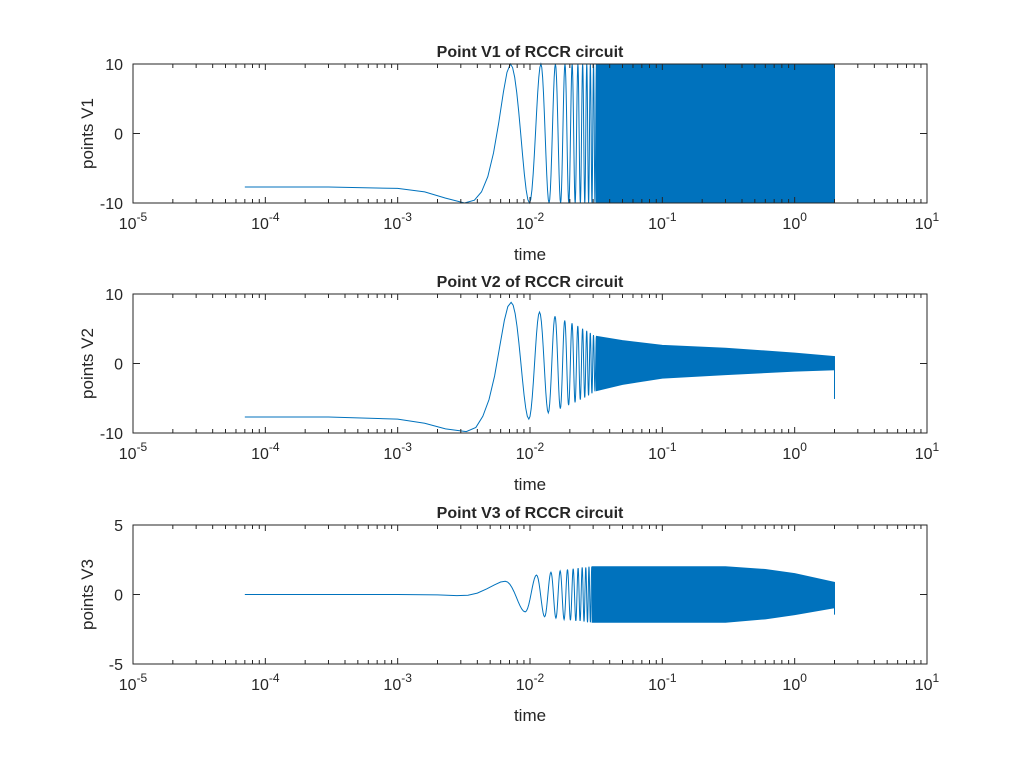 The height and width of the screenshot is (773, 1024). I want to click on subplot-title: Point V2 of RCCR circuit, so click(530, 282).